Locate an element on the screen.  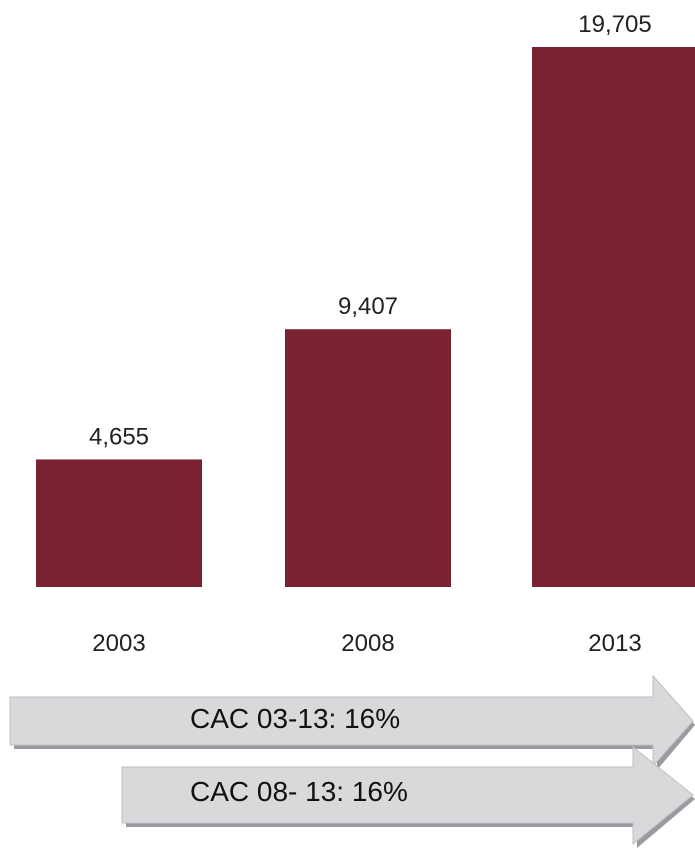
bar-2008 is located at coordinates (368, 458).